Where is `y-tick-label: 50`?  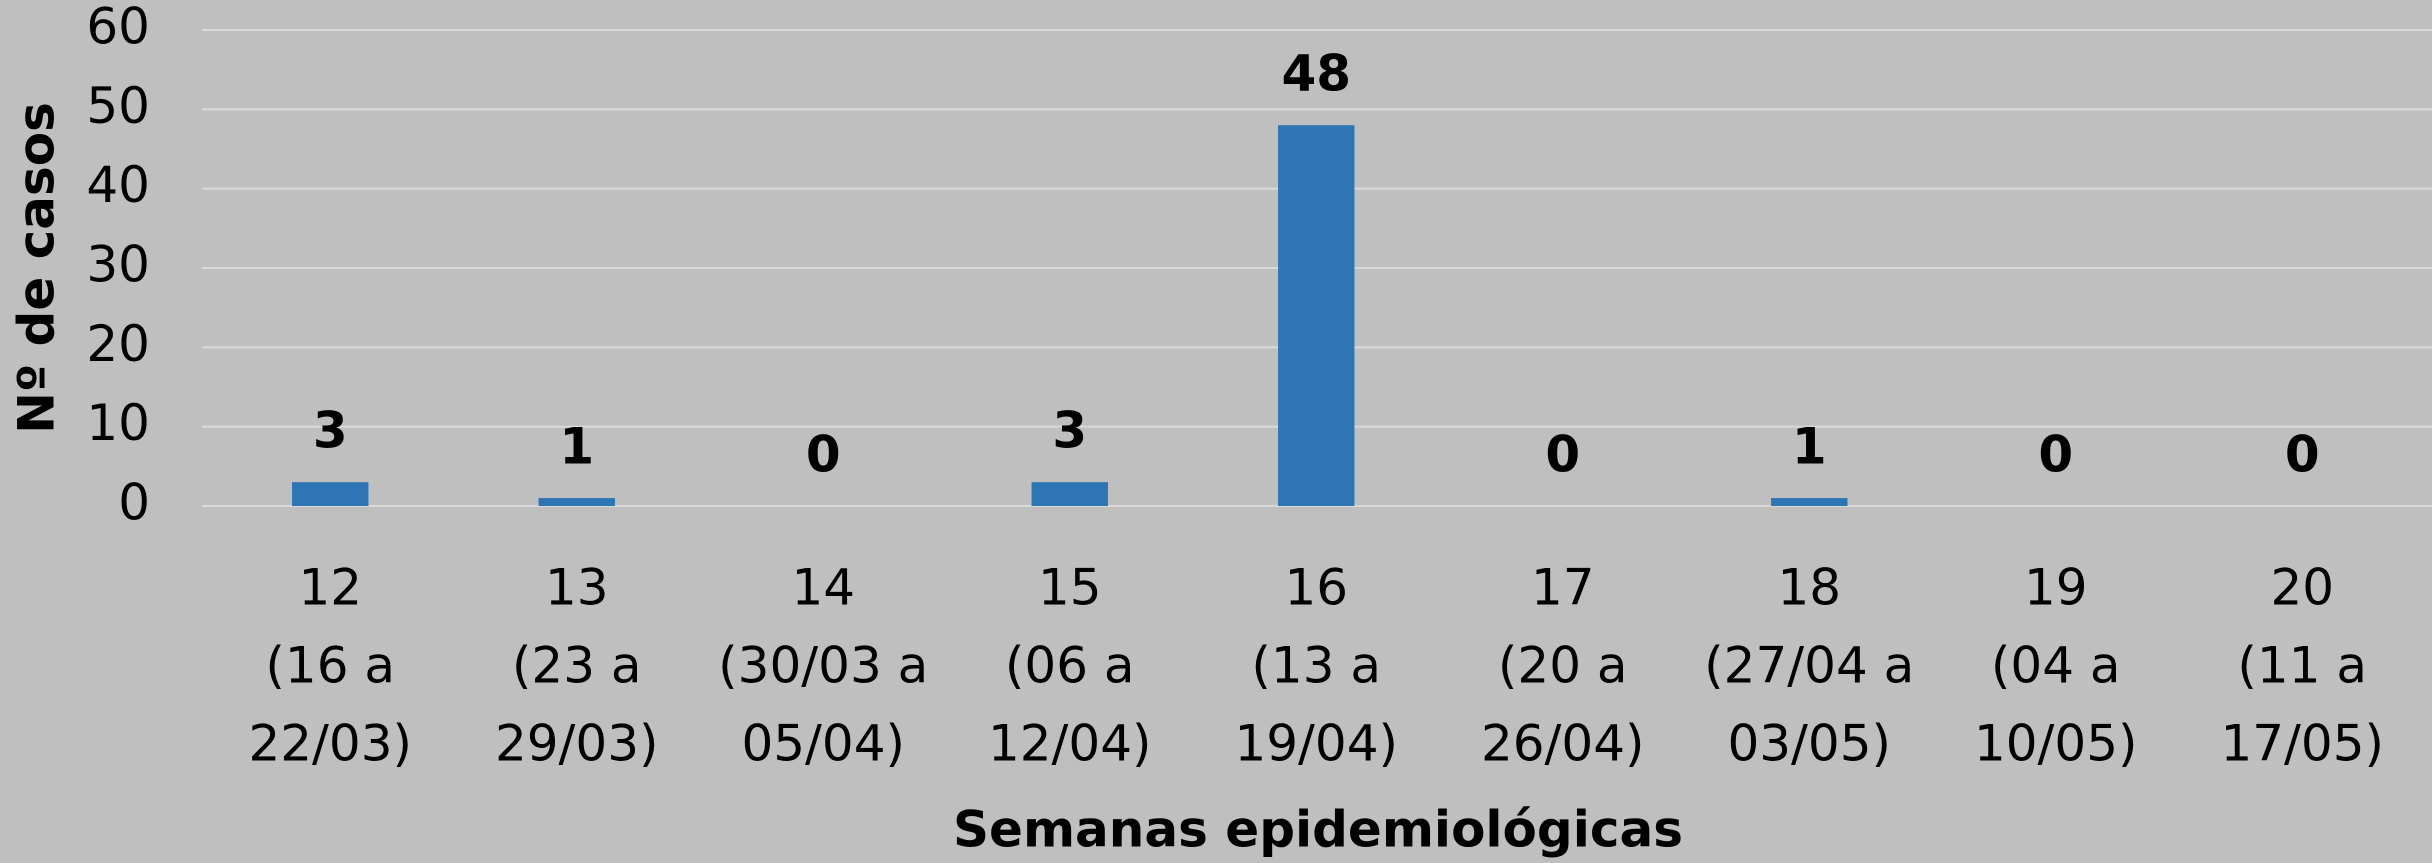
y-tick-label: 50 is located at coordinates (118, 106).